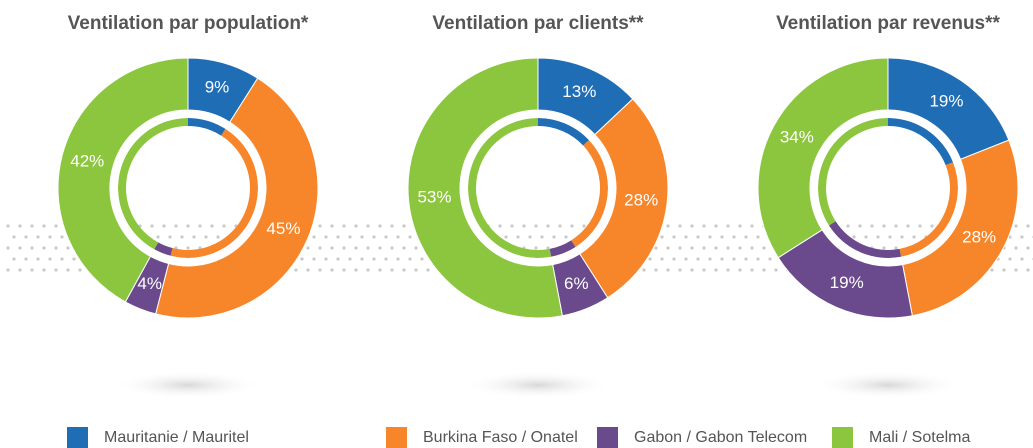 The width and height of the screenshot is (1033, 448). I want to click on legend-label: Mauritanie / Mauritel, so click(176, 437).